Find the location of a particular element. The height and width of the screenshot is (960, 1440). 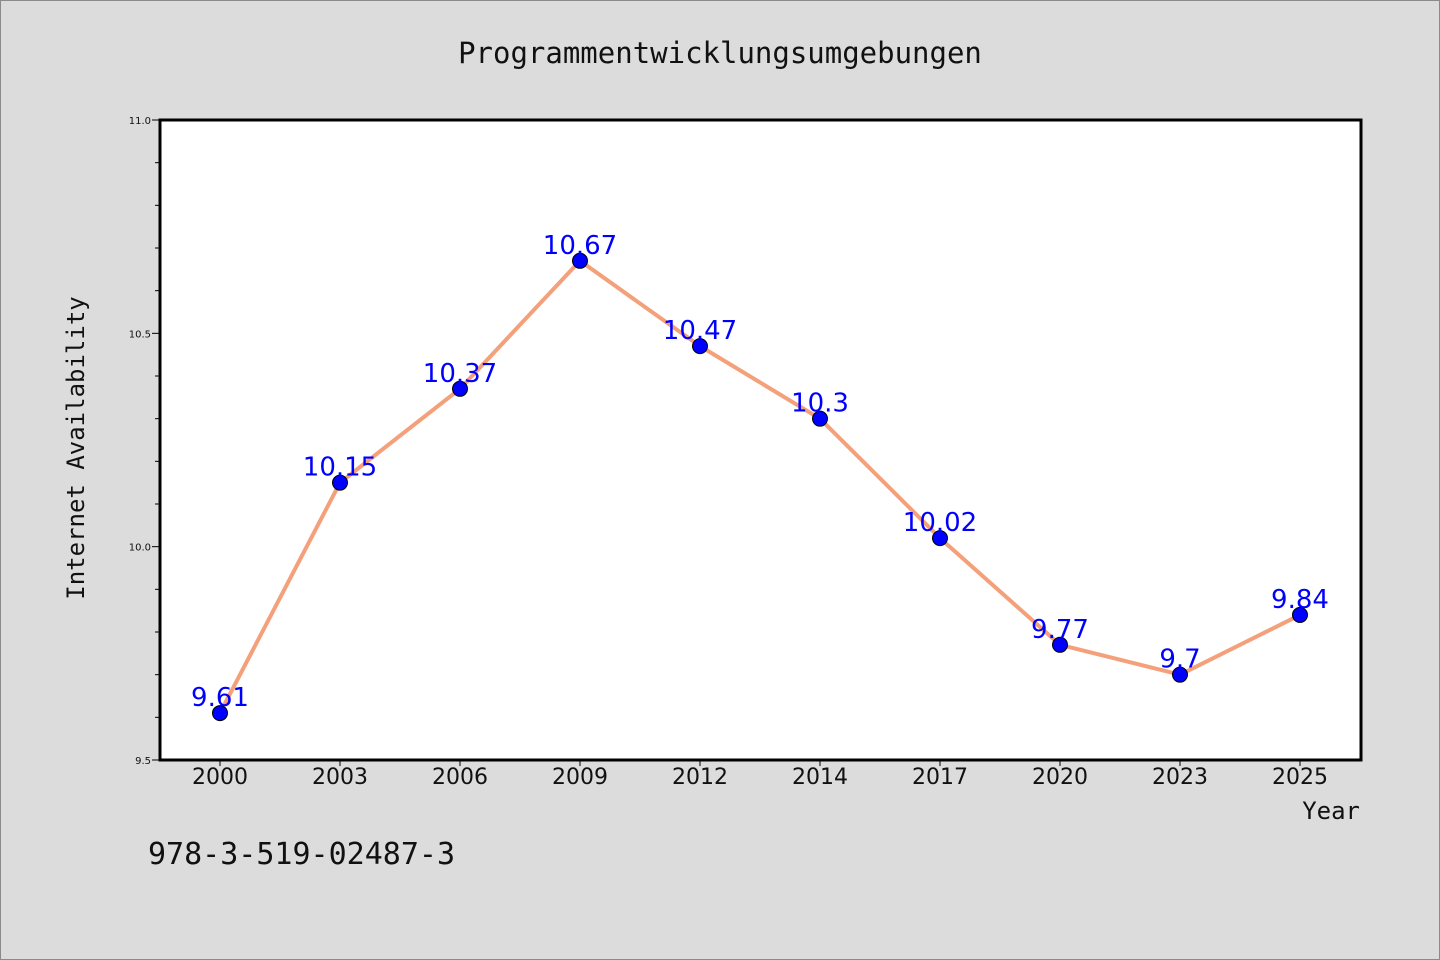

x-tick-label: 2014 is located at coordinates (820, 777).